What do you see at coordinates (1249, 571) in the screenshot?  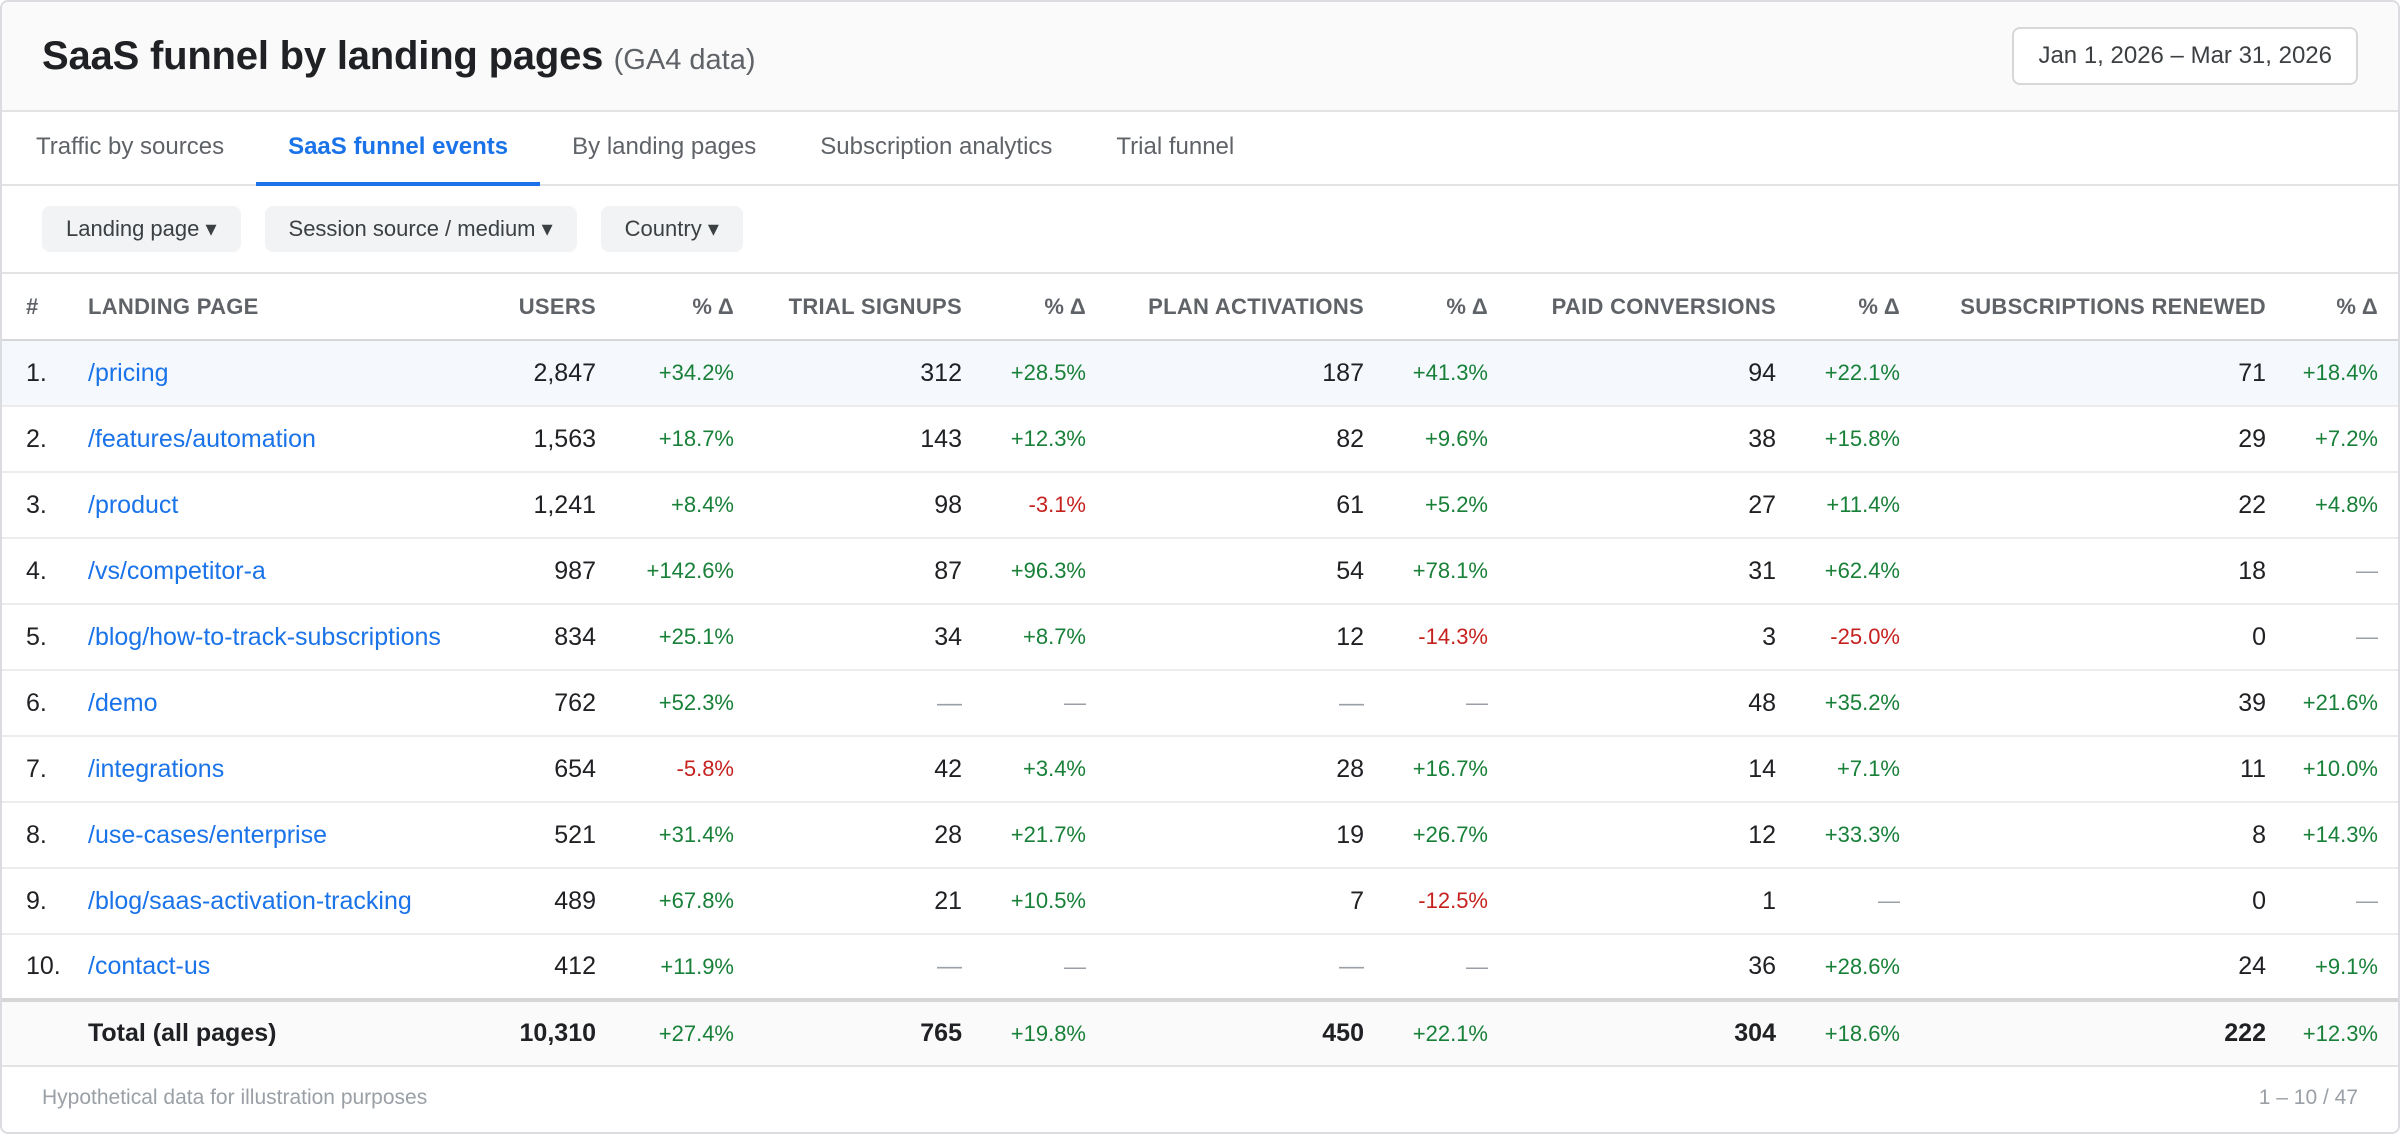 I see `cell-plan-activations: 54` at bounding box center [1249, 571].